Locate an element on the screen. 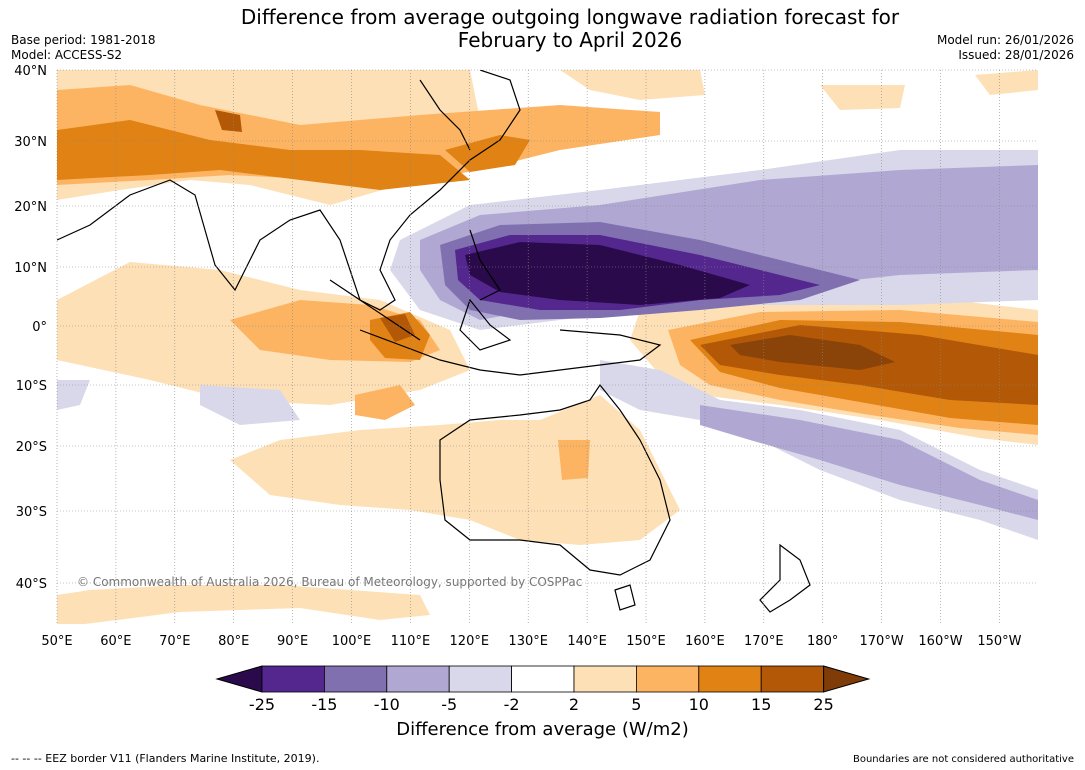  colorbar-tick: -2 is located at coordinates (512, 704).